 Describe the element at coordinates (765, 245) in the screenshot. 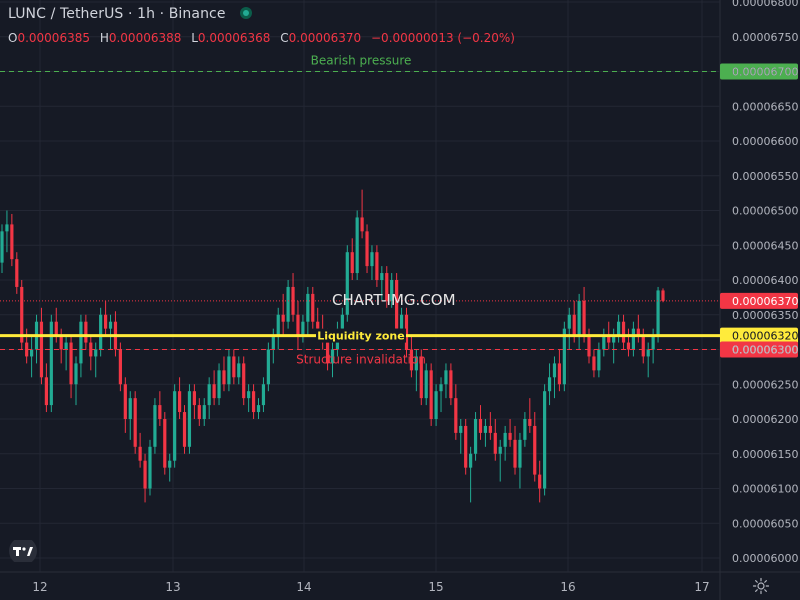

I see `y-tick-label: 0.00006450` at that location.